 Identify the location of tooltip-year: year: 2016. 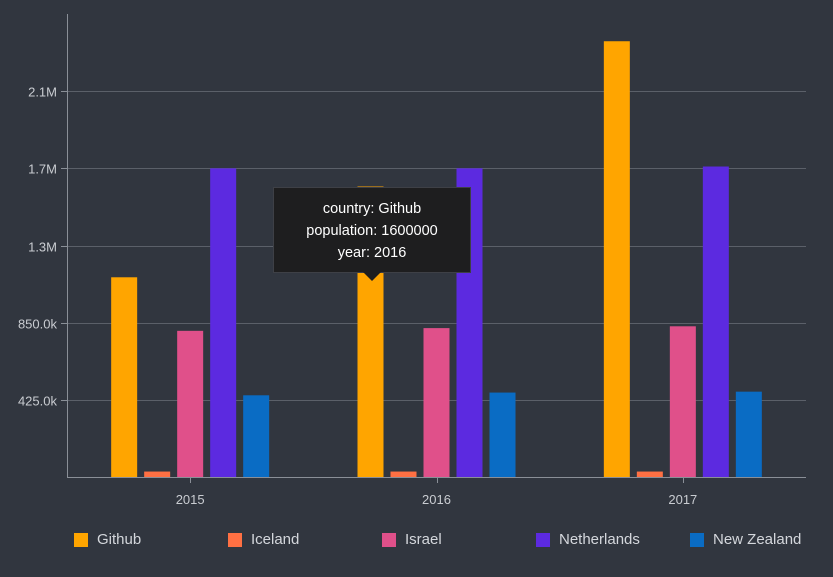
(372, 253).